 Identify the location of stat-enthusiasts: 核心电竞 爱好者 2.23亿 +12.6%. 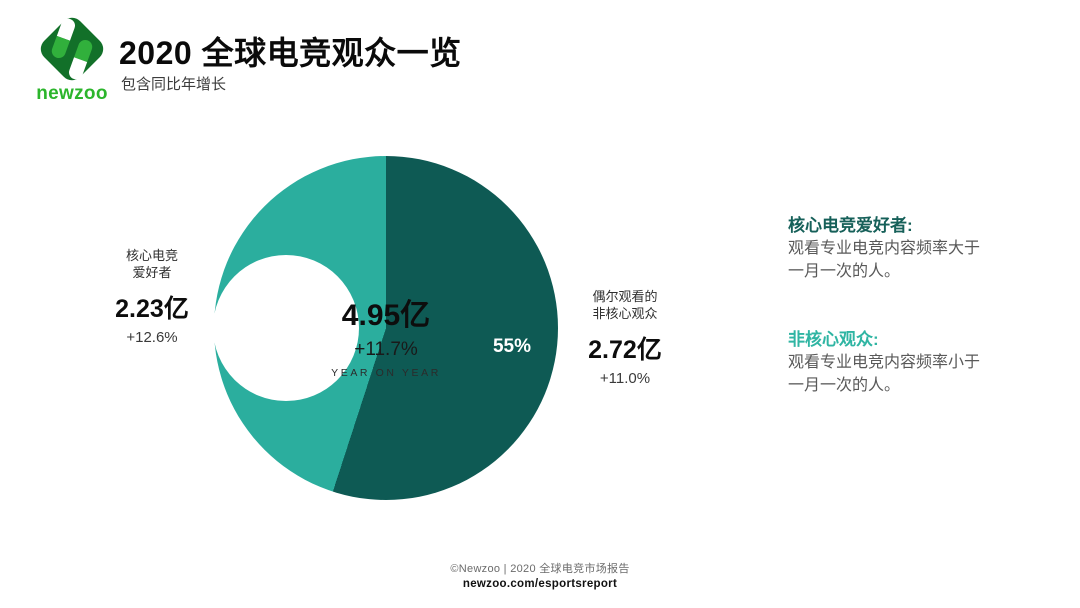
(152, 296).